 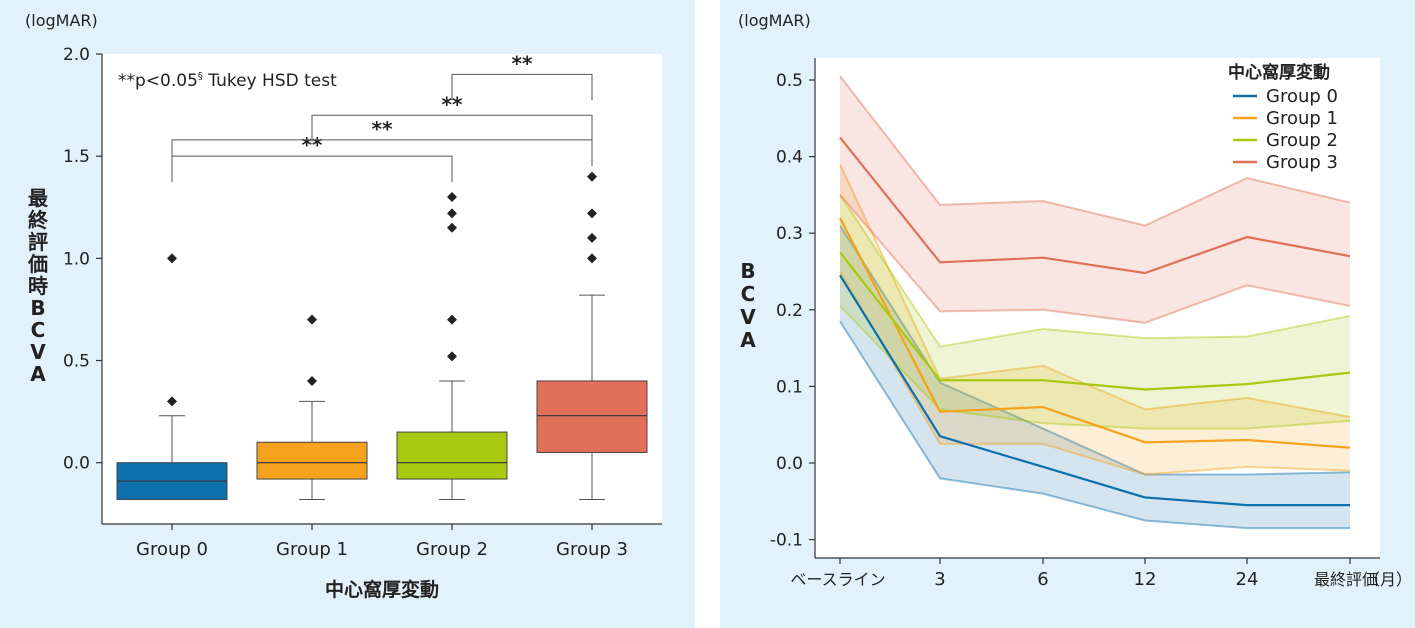 I want to click on left-y-axis-char: 評, so click(x=38, y=242).